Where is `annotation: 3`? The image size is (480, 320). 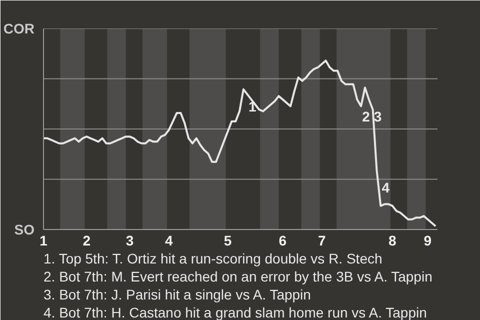
annotation: 3 is located at coordinates (378, 116).